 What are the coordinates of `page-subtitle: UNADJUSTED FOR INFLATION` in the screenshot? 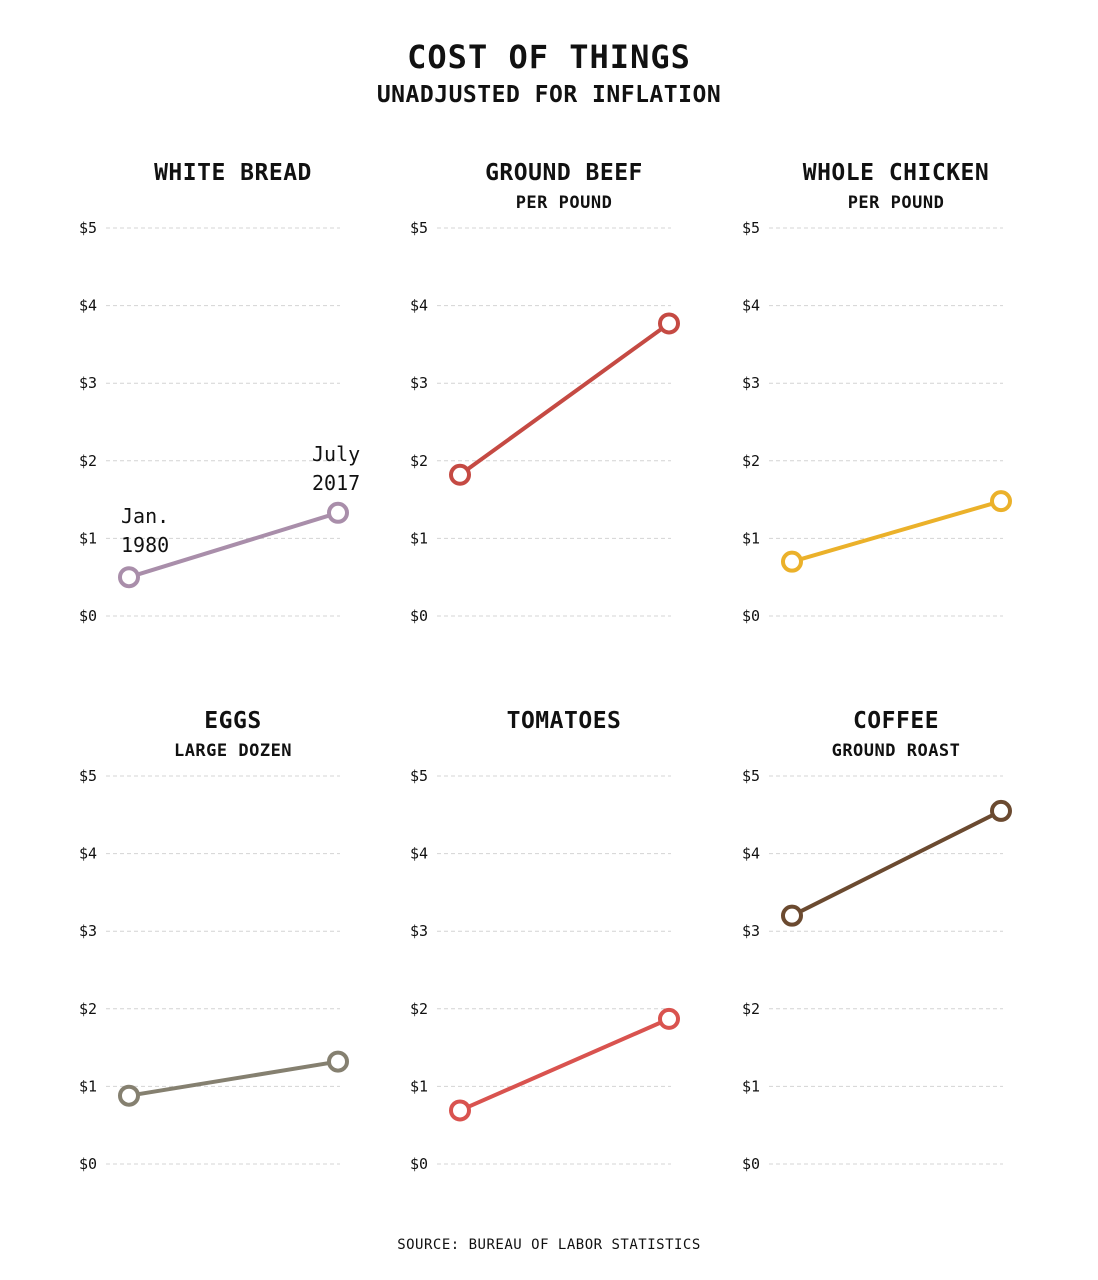 It's located at (549, 95).